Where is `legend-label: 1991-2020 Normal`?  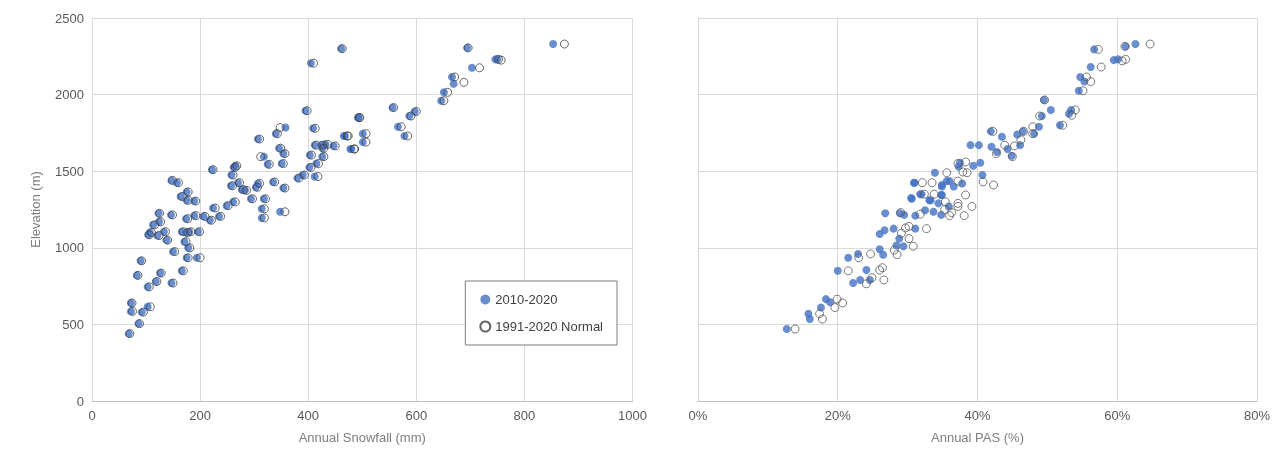 legend-label: 1991-2020 Normal is located at coordinates (549, 326).